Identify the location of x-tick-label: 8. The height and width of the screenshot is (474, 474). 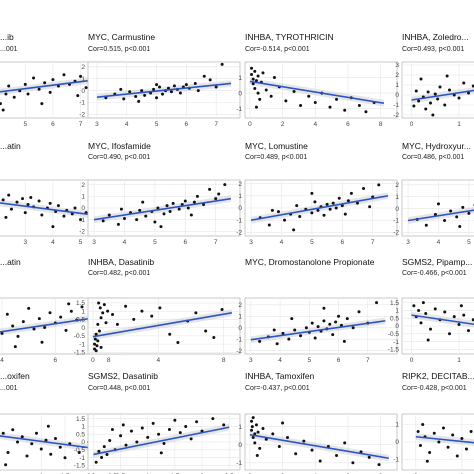
(224, 360).